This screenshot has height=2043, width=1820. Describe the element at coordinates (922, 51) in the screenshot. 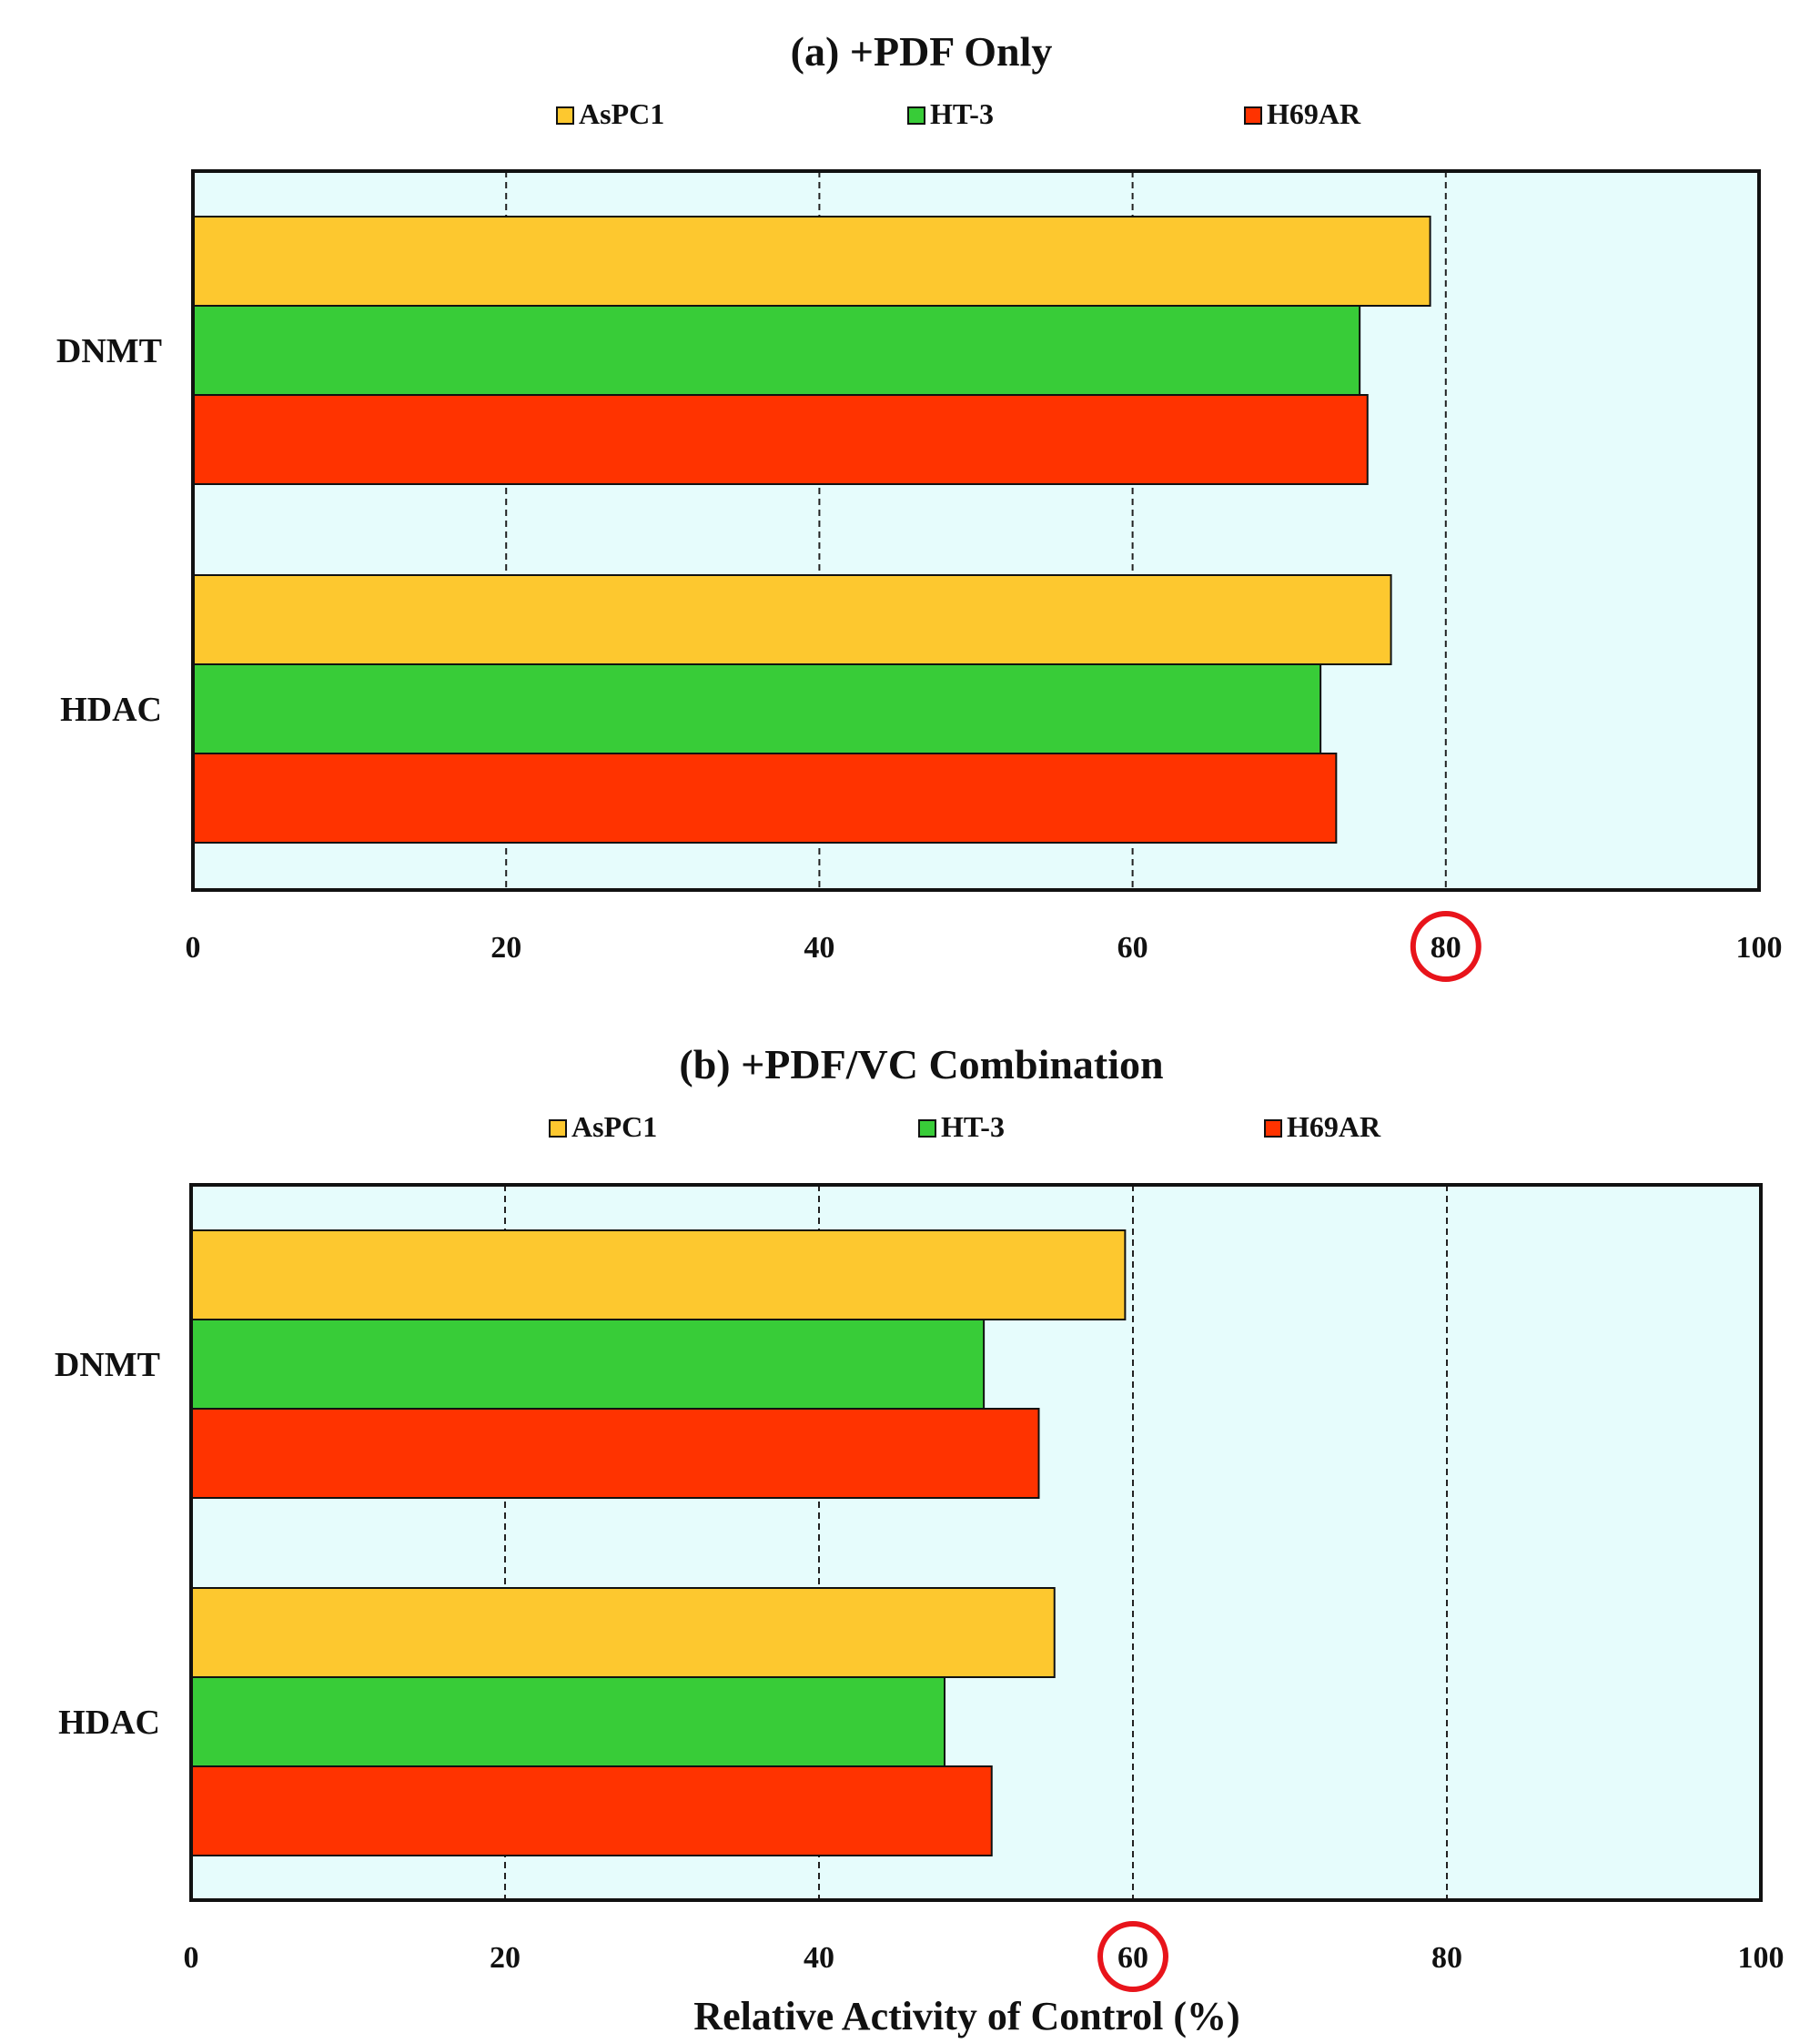

I see `chart-title: (a) +PDF Only` at that location.